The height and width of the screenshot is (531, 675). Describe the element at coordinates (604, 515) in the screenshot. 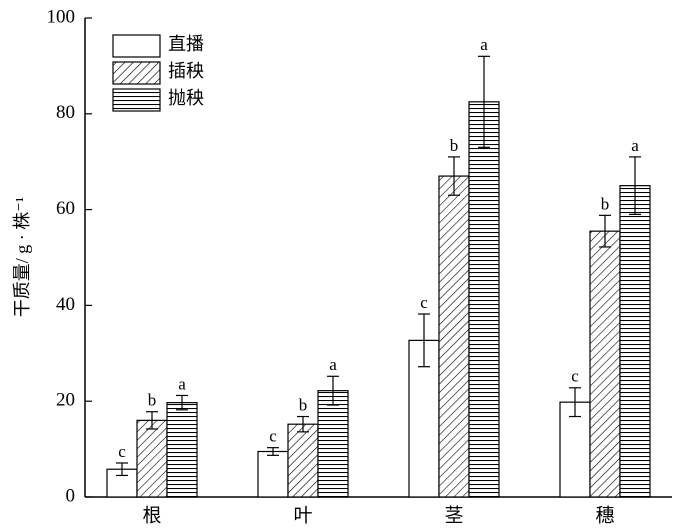

I see `x-tick-label: 穗` at that location.